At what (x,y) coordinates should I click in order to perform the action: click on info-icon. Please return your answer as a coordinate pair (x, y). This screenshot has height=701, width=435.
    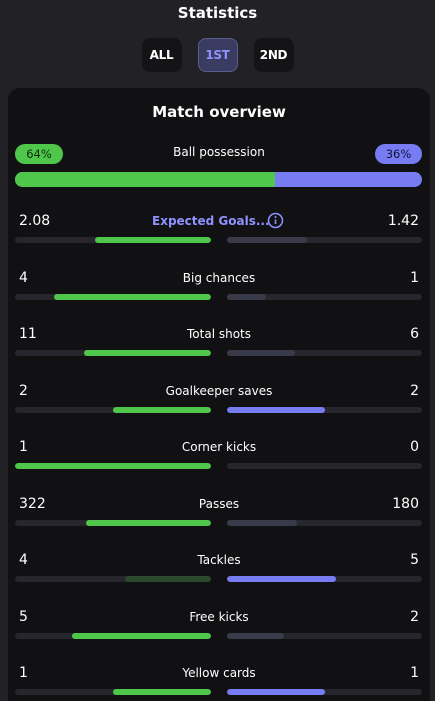
    Looking at the image, I should click on (275, 220).